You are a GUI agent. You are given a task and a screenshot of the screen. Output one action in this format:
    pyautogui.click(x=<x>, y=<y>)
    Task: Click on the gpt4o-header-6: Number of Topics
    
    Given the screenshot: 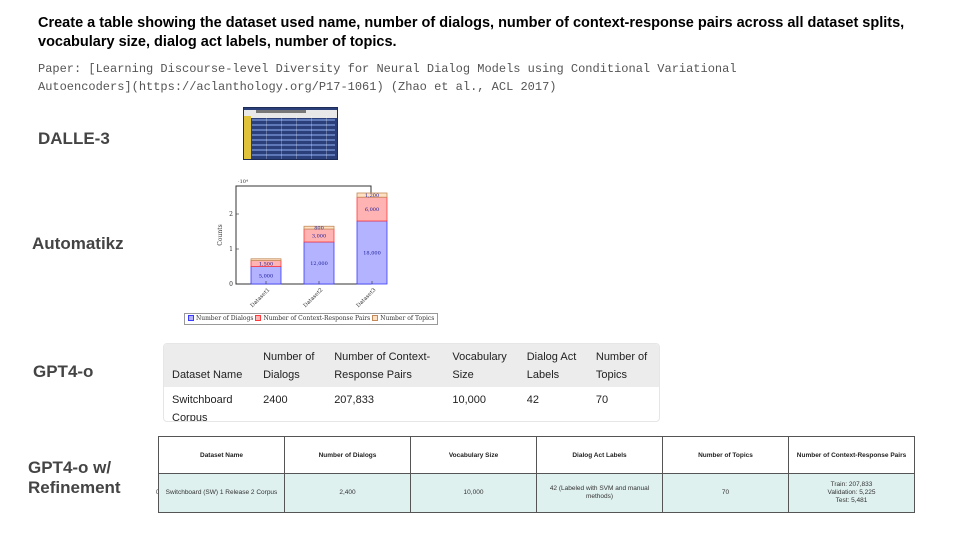 What is the action you would take?
    pyautogui.click(x=623, y=365)
    